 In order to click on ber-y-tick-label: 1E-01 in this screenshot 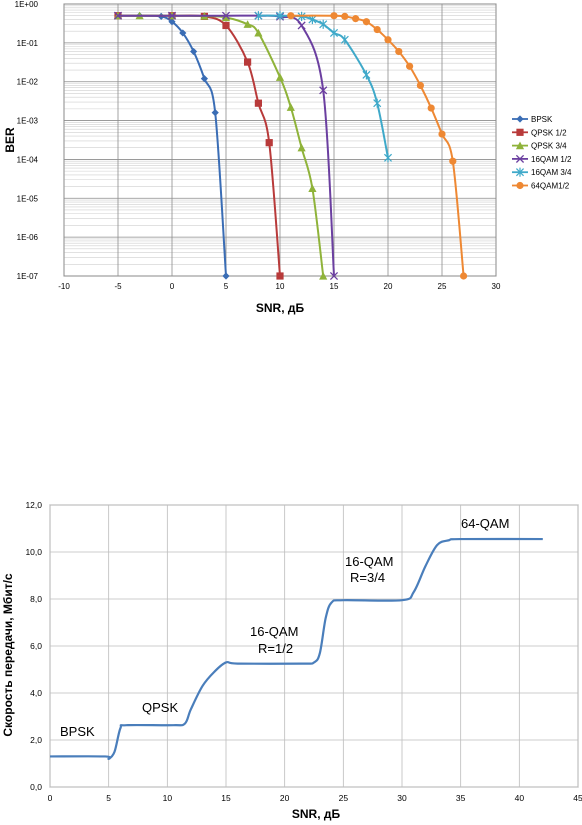, I will do `click(28, 43)`.